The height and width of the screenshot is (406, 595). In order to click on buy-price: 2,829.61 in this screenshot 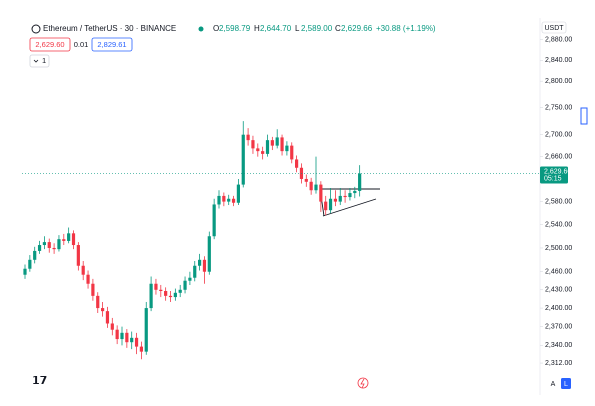, I will do `click(111, 44)`.